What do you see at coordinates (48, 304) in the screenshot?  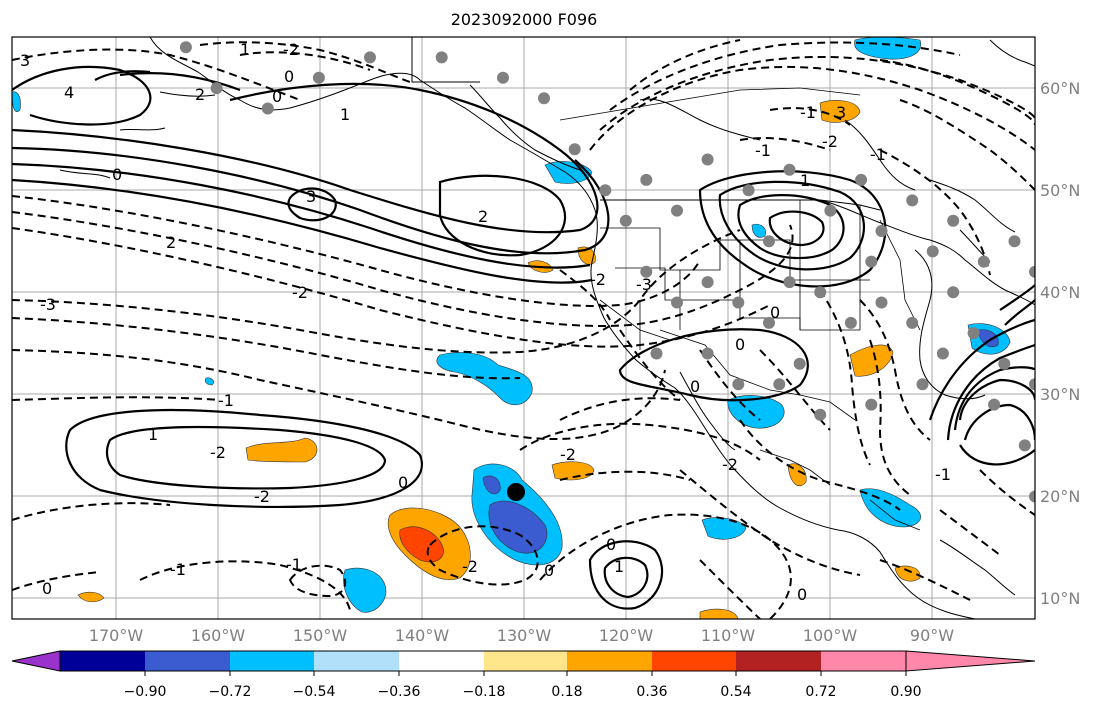 I see `contour-label: -3` at bounding box center [48, 304].